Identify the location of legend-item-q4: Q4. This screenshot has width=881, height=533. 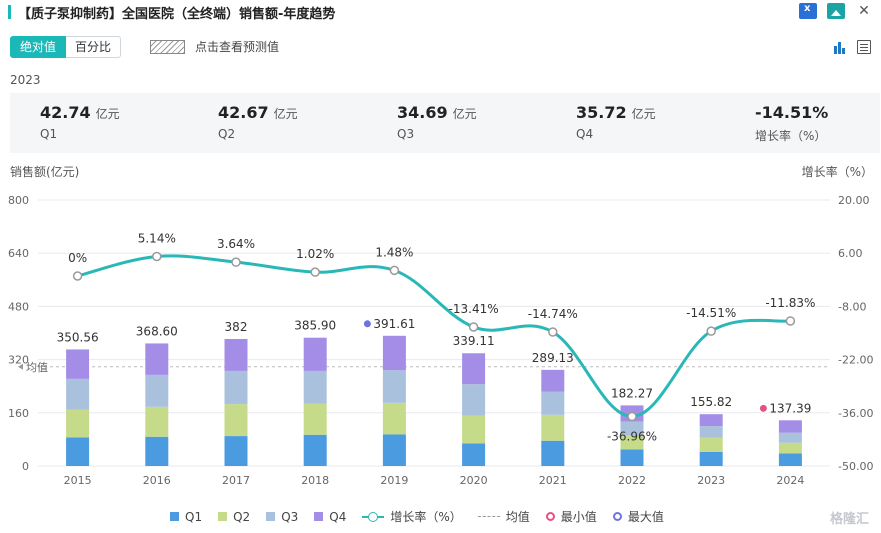
(330, 517).